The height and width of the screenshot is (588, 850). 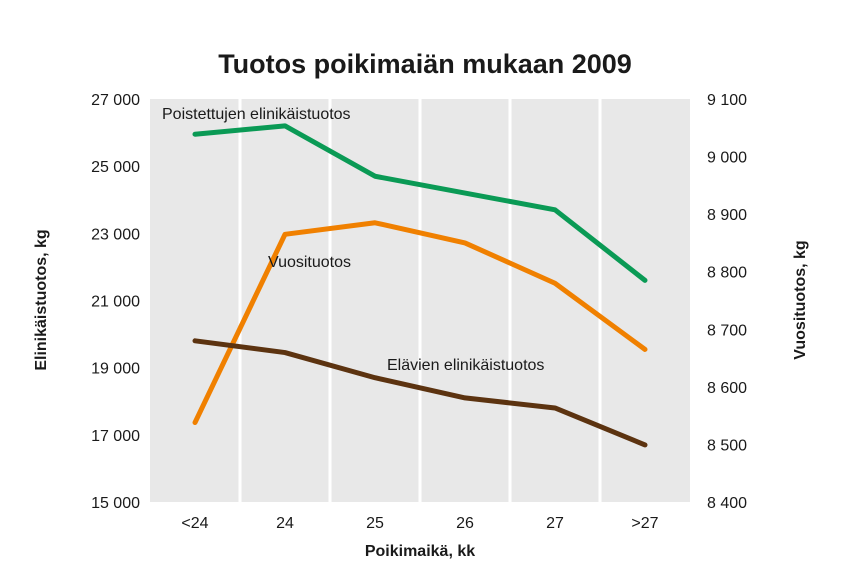 I want to click on right-y-axis-ticks: 8 400 8 500 8 600 8 700 8 800 8 900 9 000 9 100, so click(x=727, y=302).